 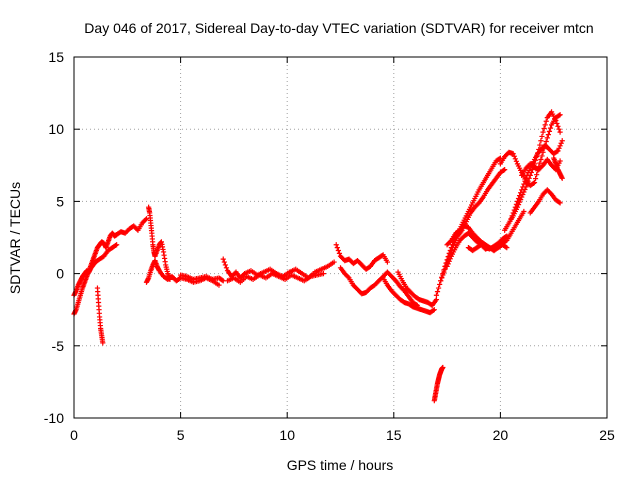 What do you see at coordinates (74, 435) in the screenshot?
I see `x-tick-label: 0` at bounding box center [74, 435].